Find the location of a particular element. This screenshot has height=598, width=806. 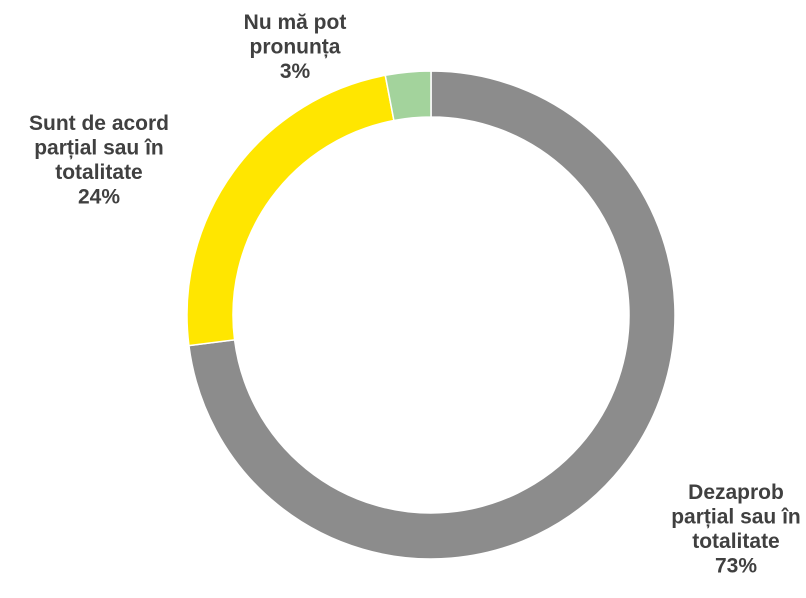

slice-category-label: Nu mă pot is located at coordinates (295, 22).